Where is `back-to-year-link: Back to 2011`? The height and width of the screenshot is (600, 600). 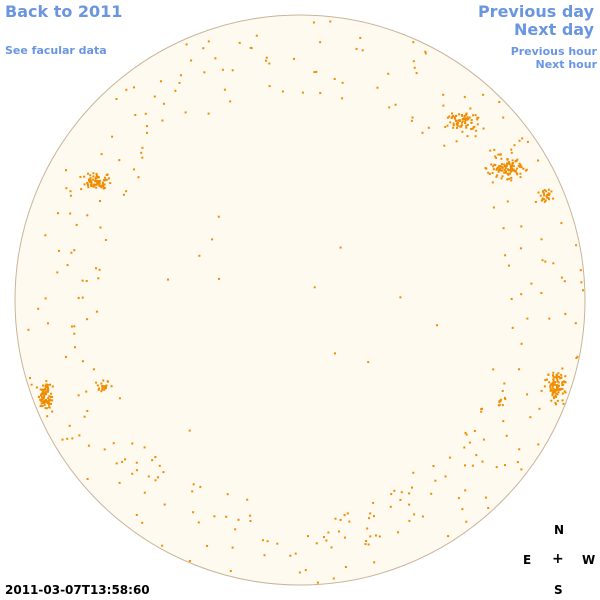
back-to-year-link: Back to 2011 is located at coordinates (64, 11).